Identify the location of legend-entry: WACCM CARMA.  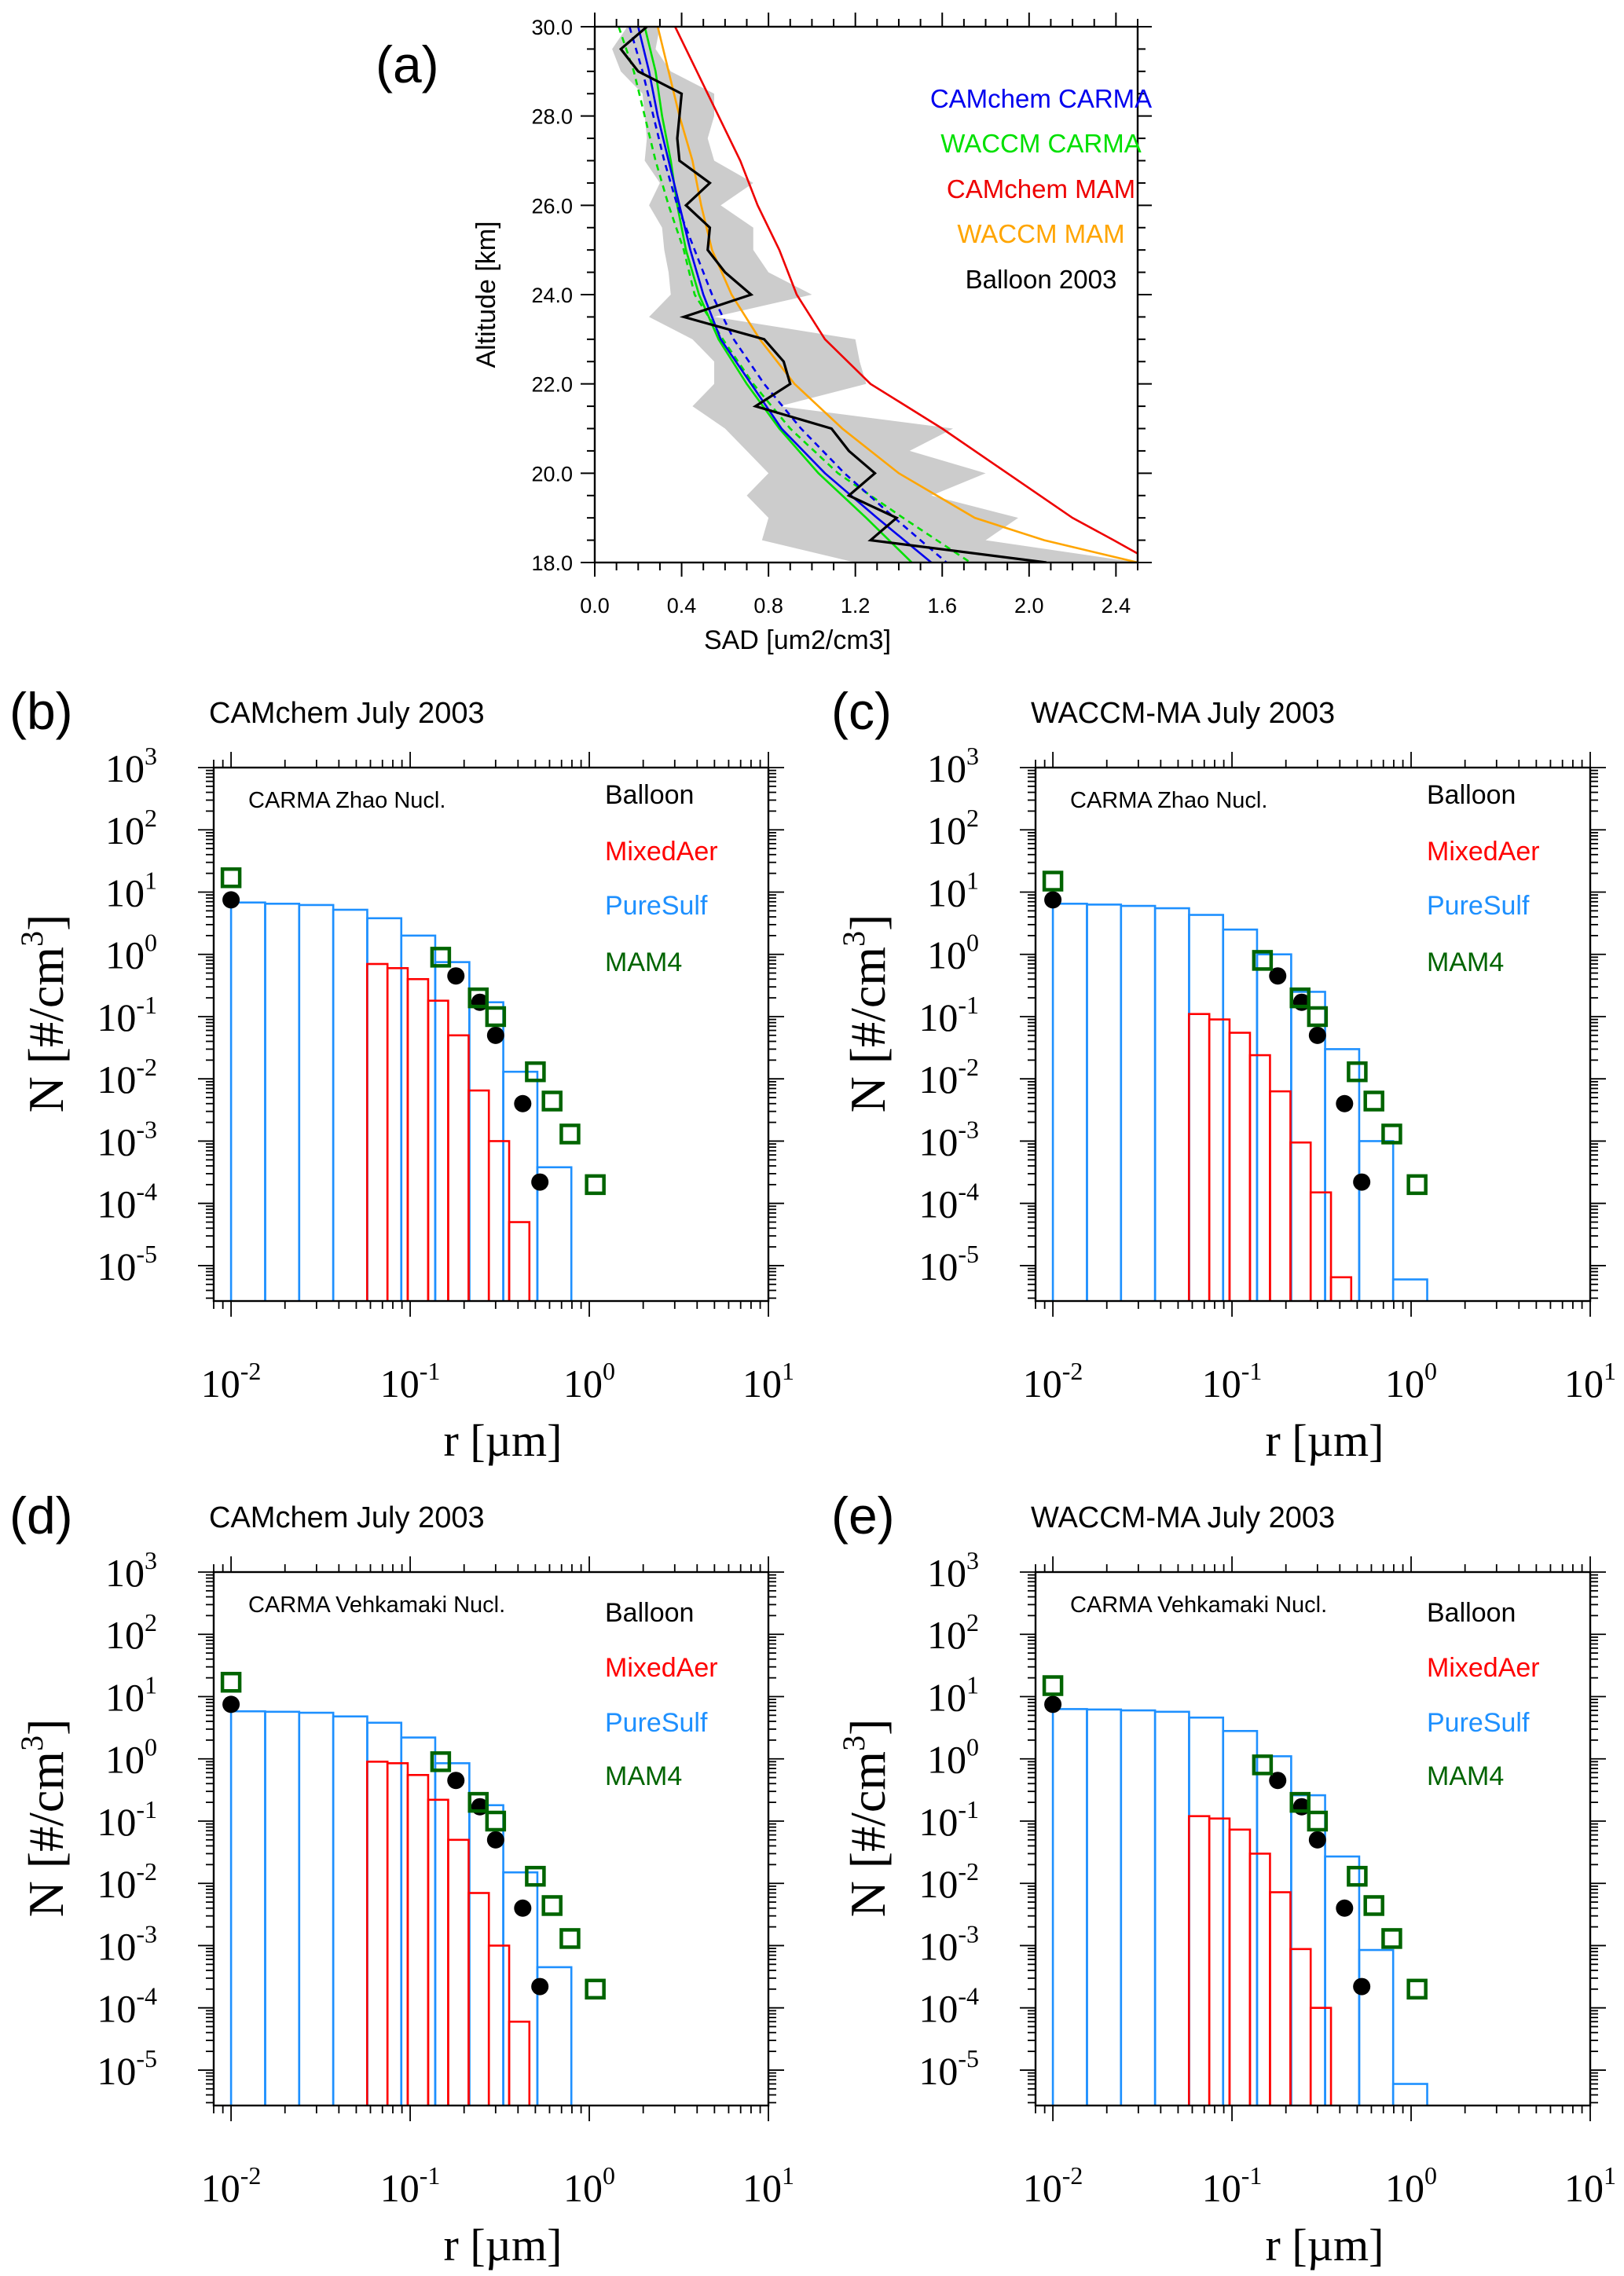
(1040, 143).